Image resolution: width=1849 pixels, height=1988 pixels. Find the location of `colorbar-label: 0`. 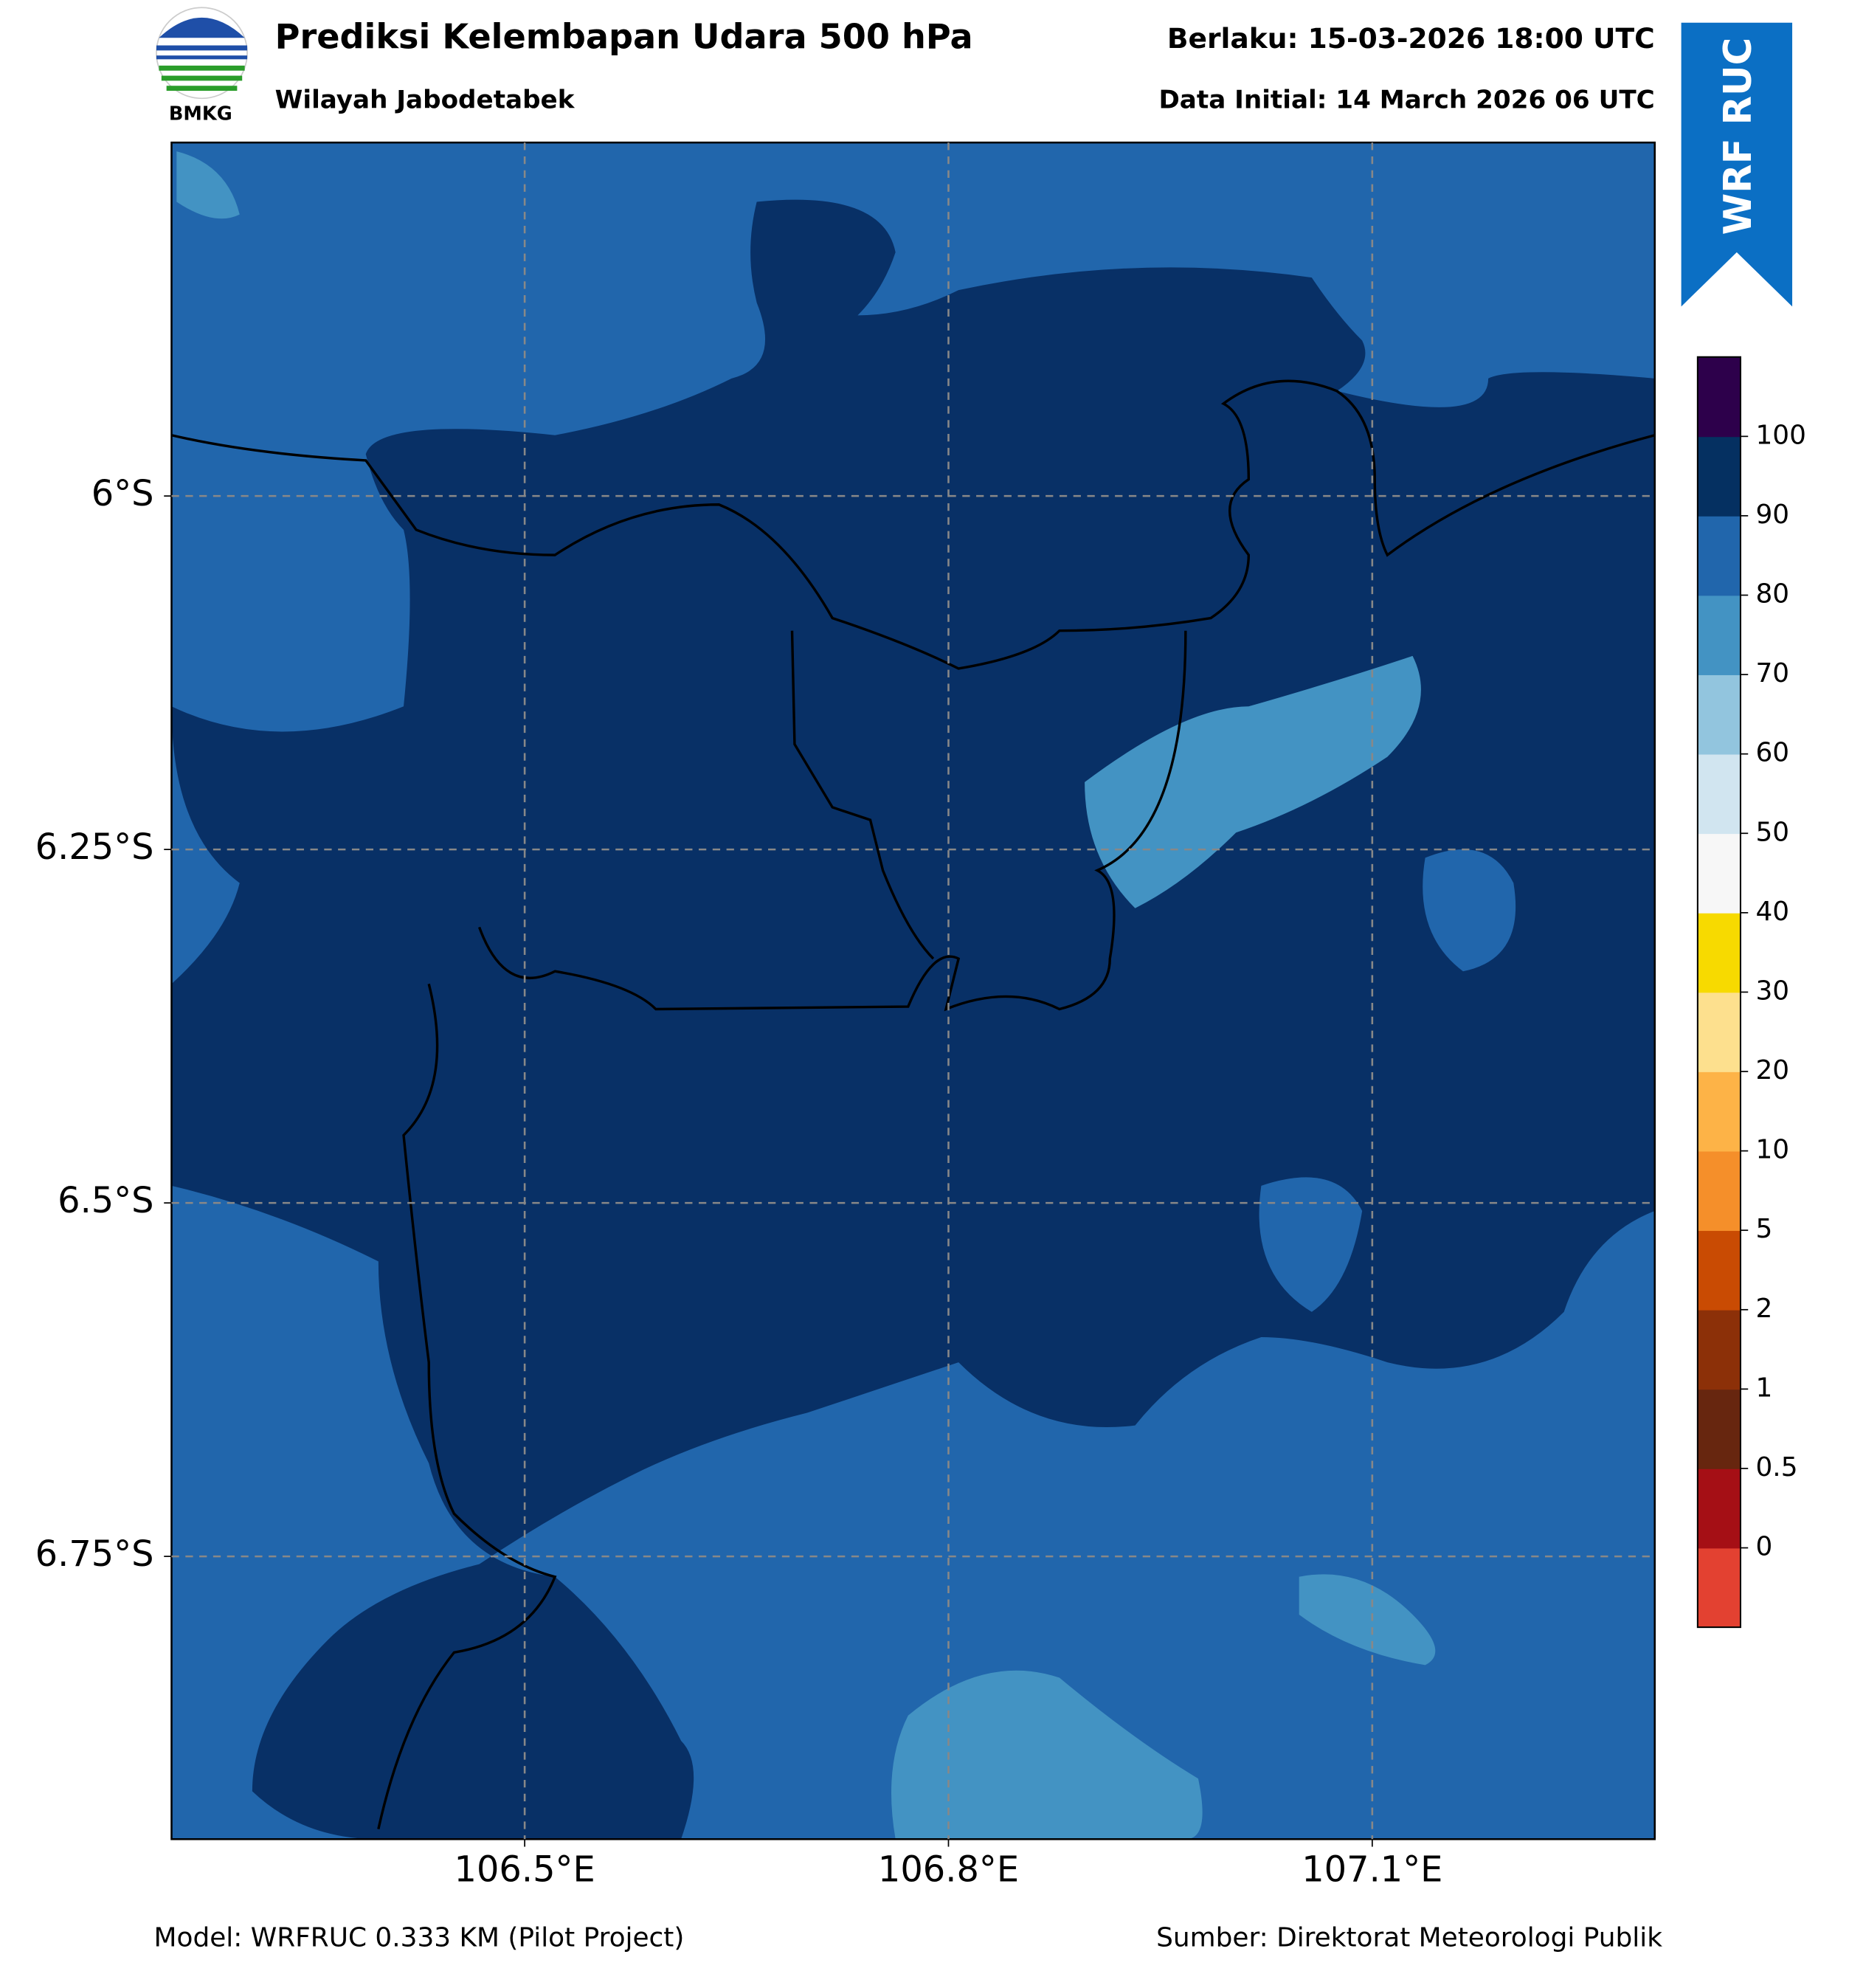

colorbar-label: 0 is located at coordinates (1763, 1547).